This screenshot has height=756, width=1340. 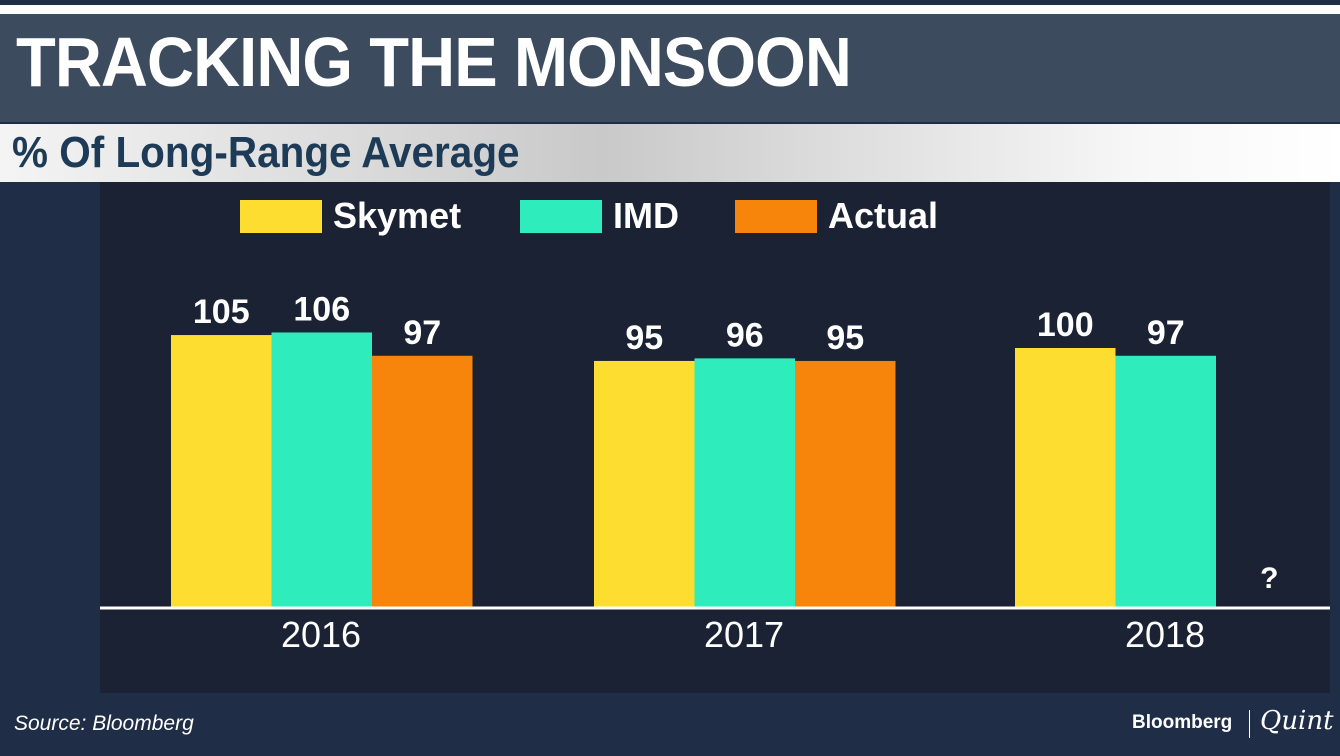 I want to click on x-tick-label: 2018, so click(x=1165, y=634).